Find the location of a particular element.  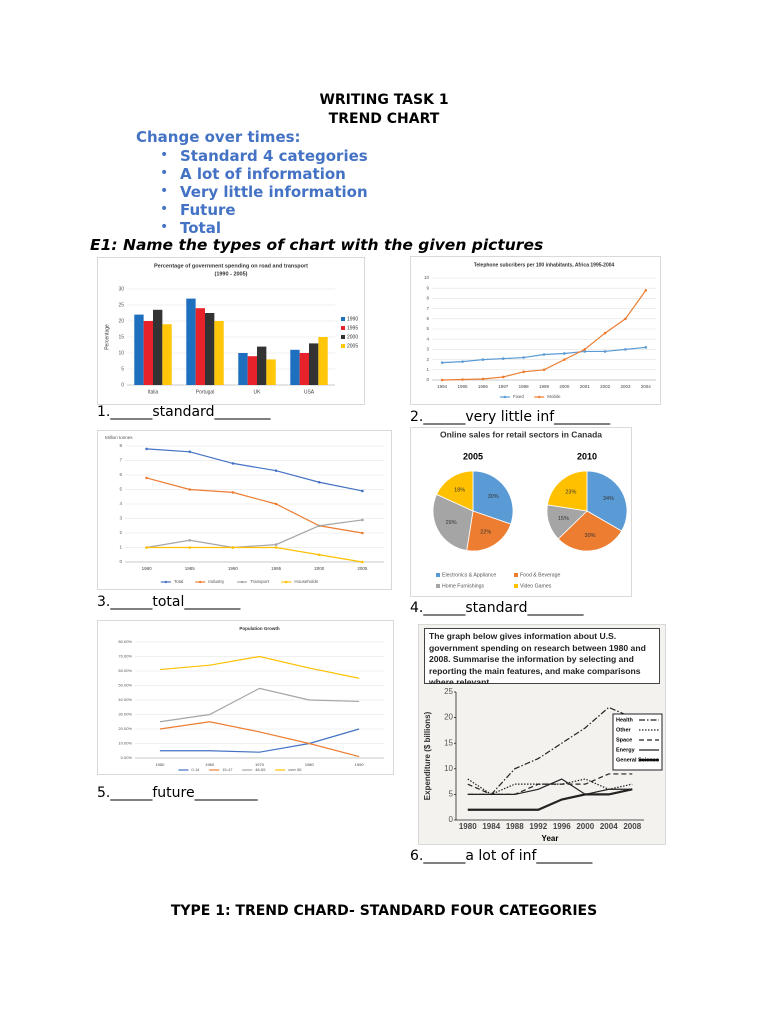

legend-label: Video Games is located at coordinates (536, 586).